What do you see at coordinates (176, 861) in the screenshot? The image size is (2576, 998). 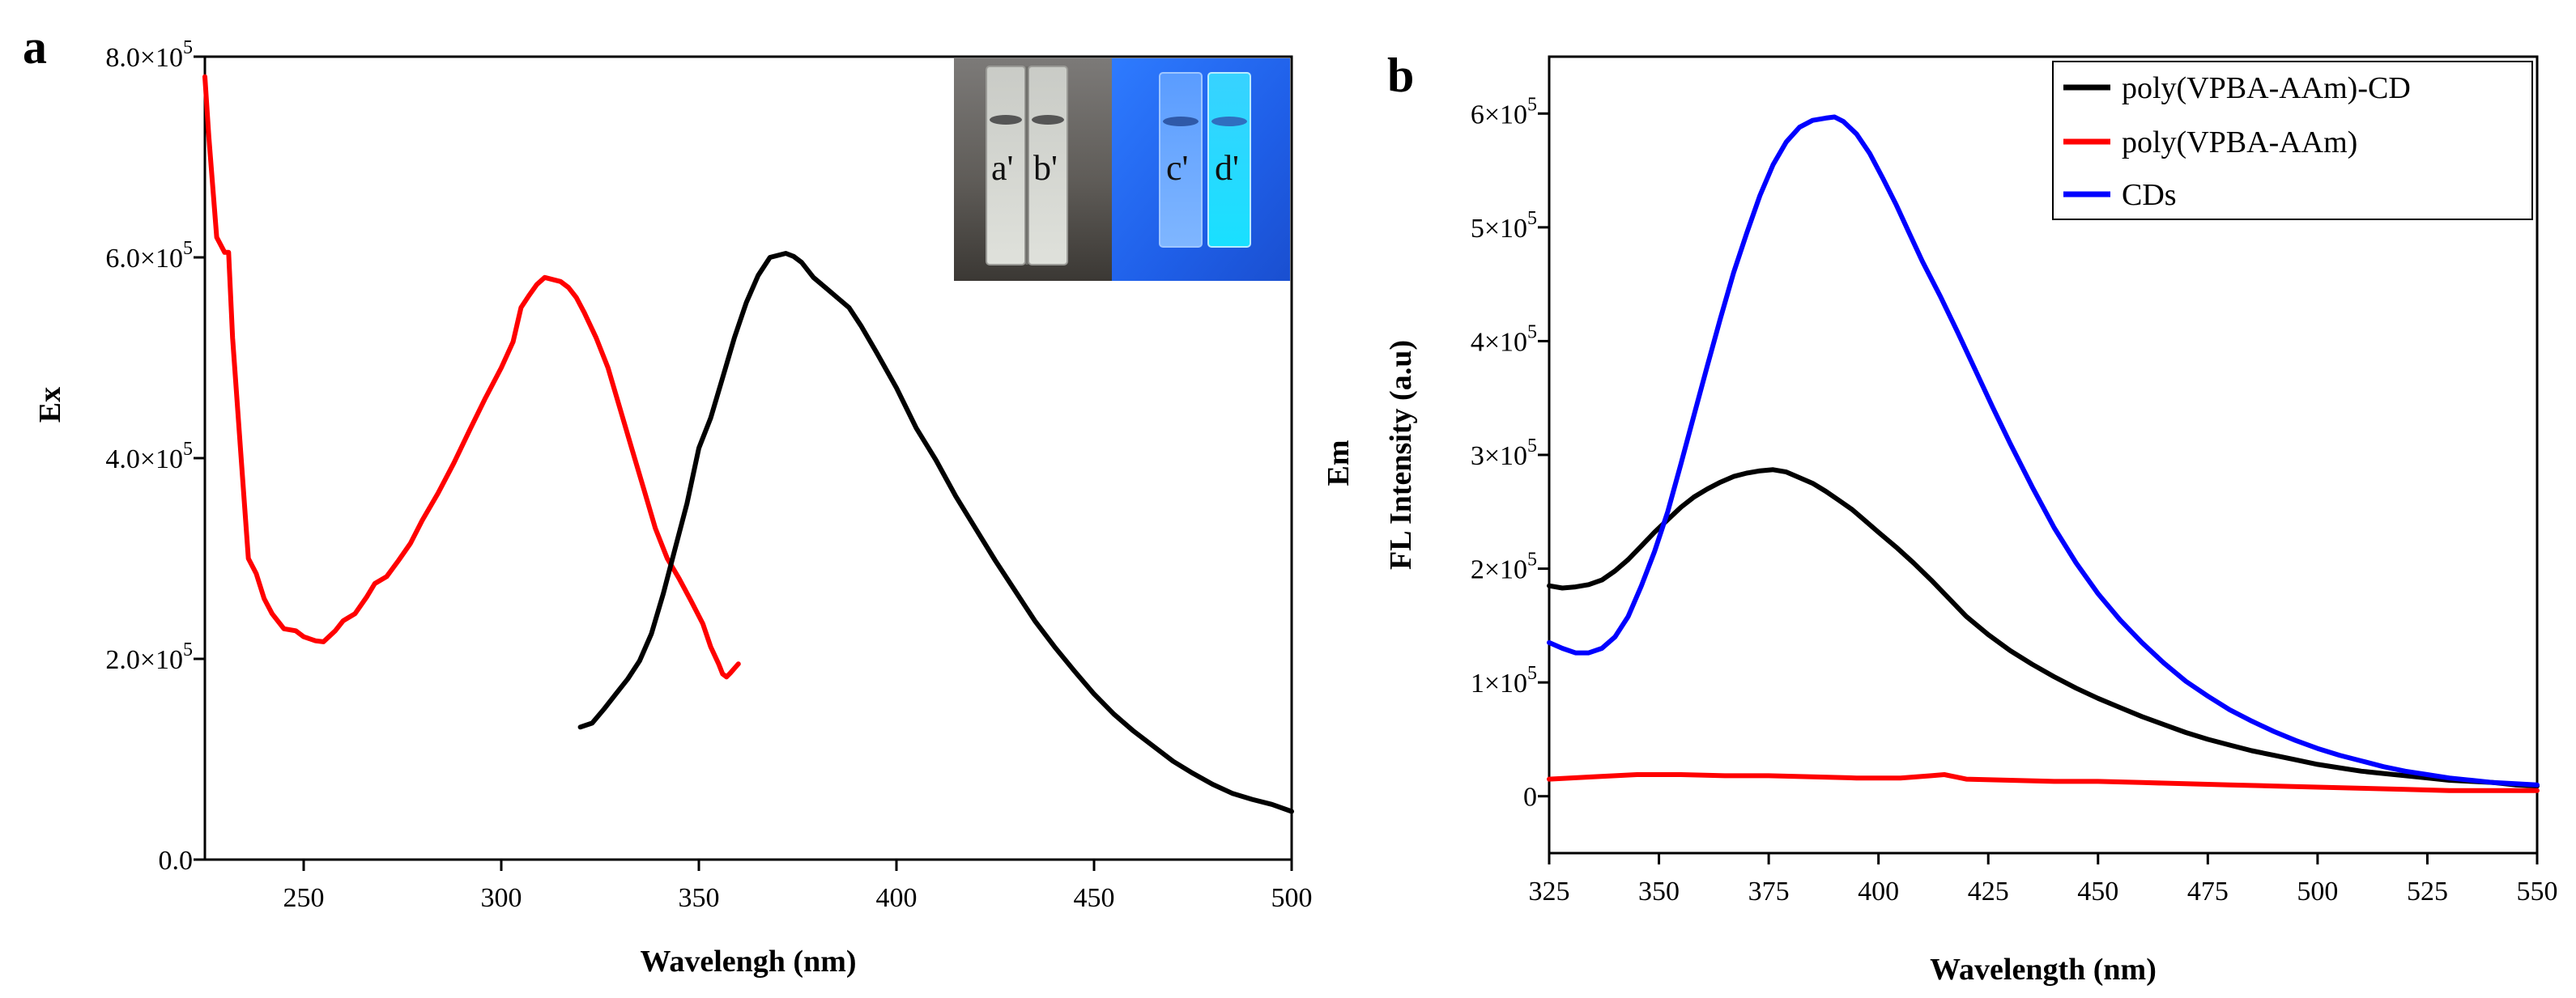 I see `panel-a-y-tick-label: 0.0` at bounding box center [176, 861].